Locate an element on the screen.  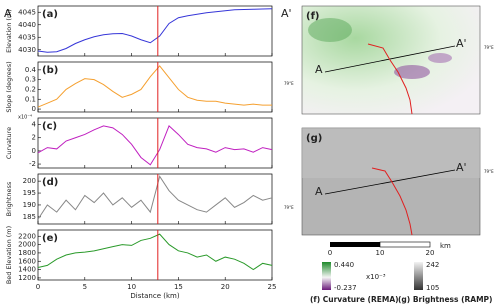
colorbar-min: 105 is located at coordinates (432, 288).